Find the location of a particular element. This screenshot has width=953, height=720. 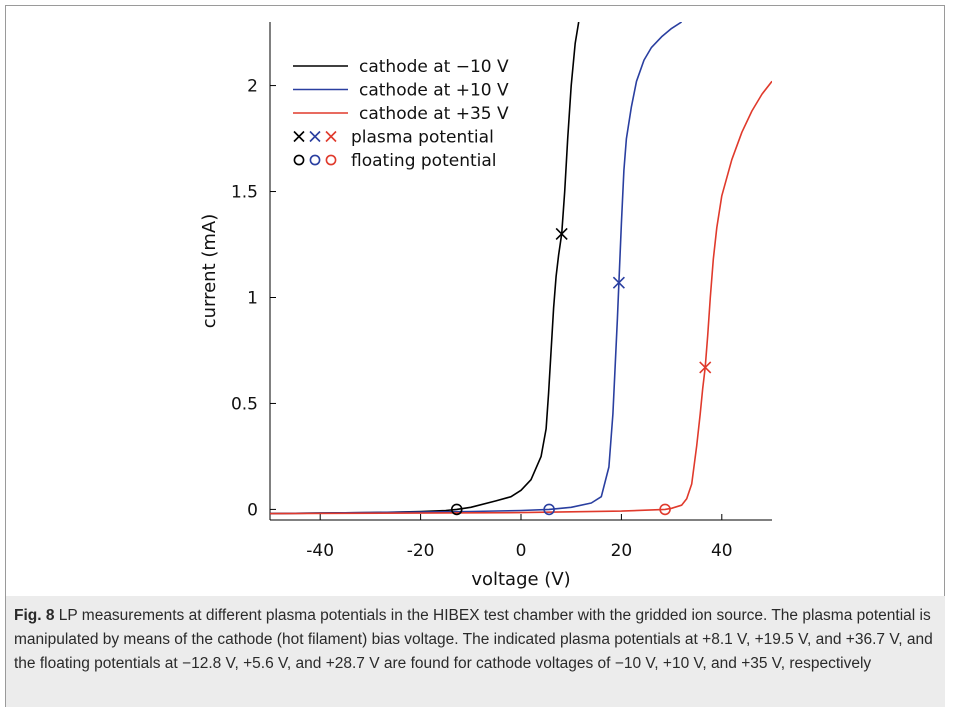

legend-label: floating potential is located at coordinates (424, 161).